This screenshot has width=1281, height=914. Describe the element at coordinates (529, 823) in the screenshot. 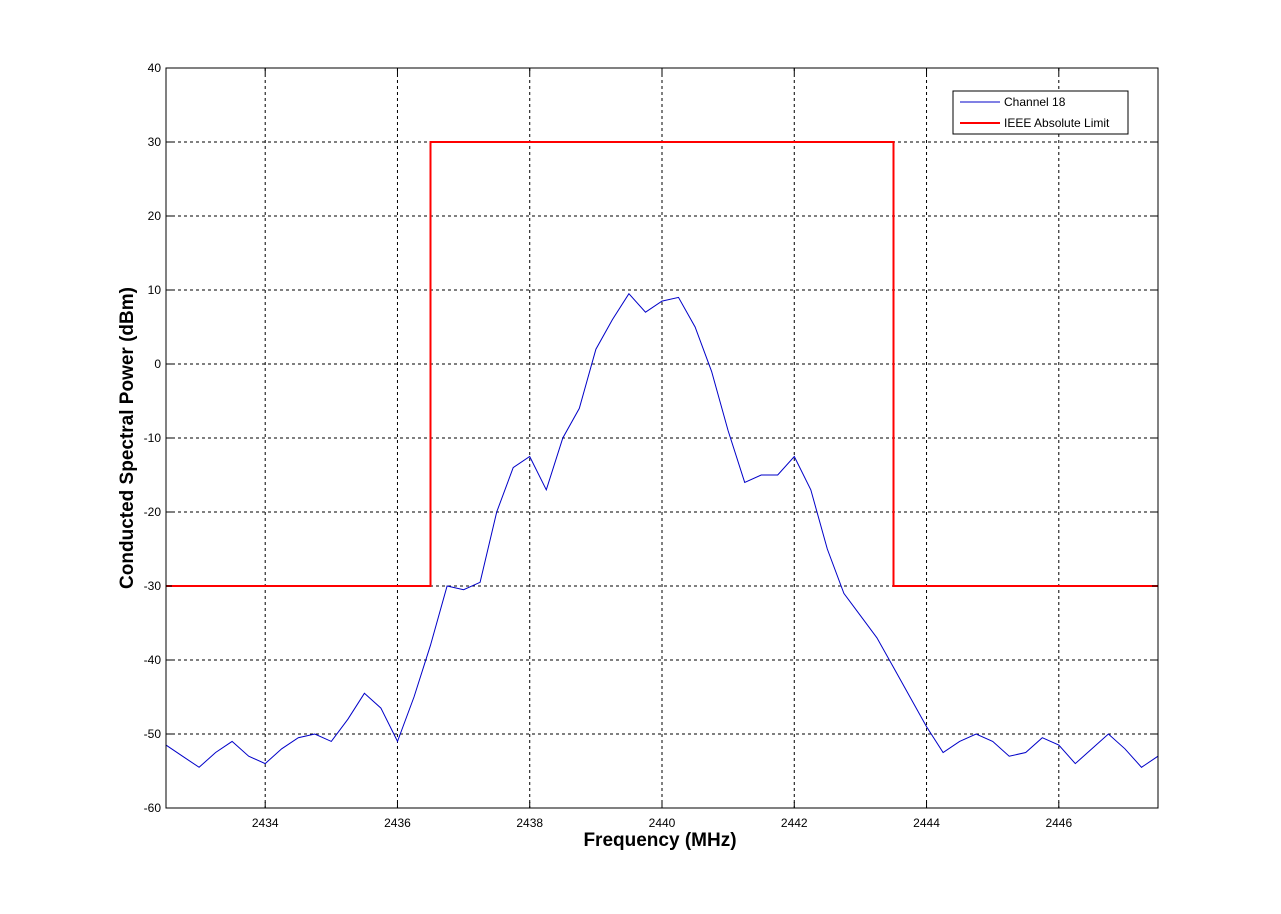

I see `x-tick-label: 2438` at that location.